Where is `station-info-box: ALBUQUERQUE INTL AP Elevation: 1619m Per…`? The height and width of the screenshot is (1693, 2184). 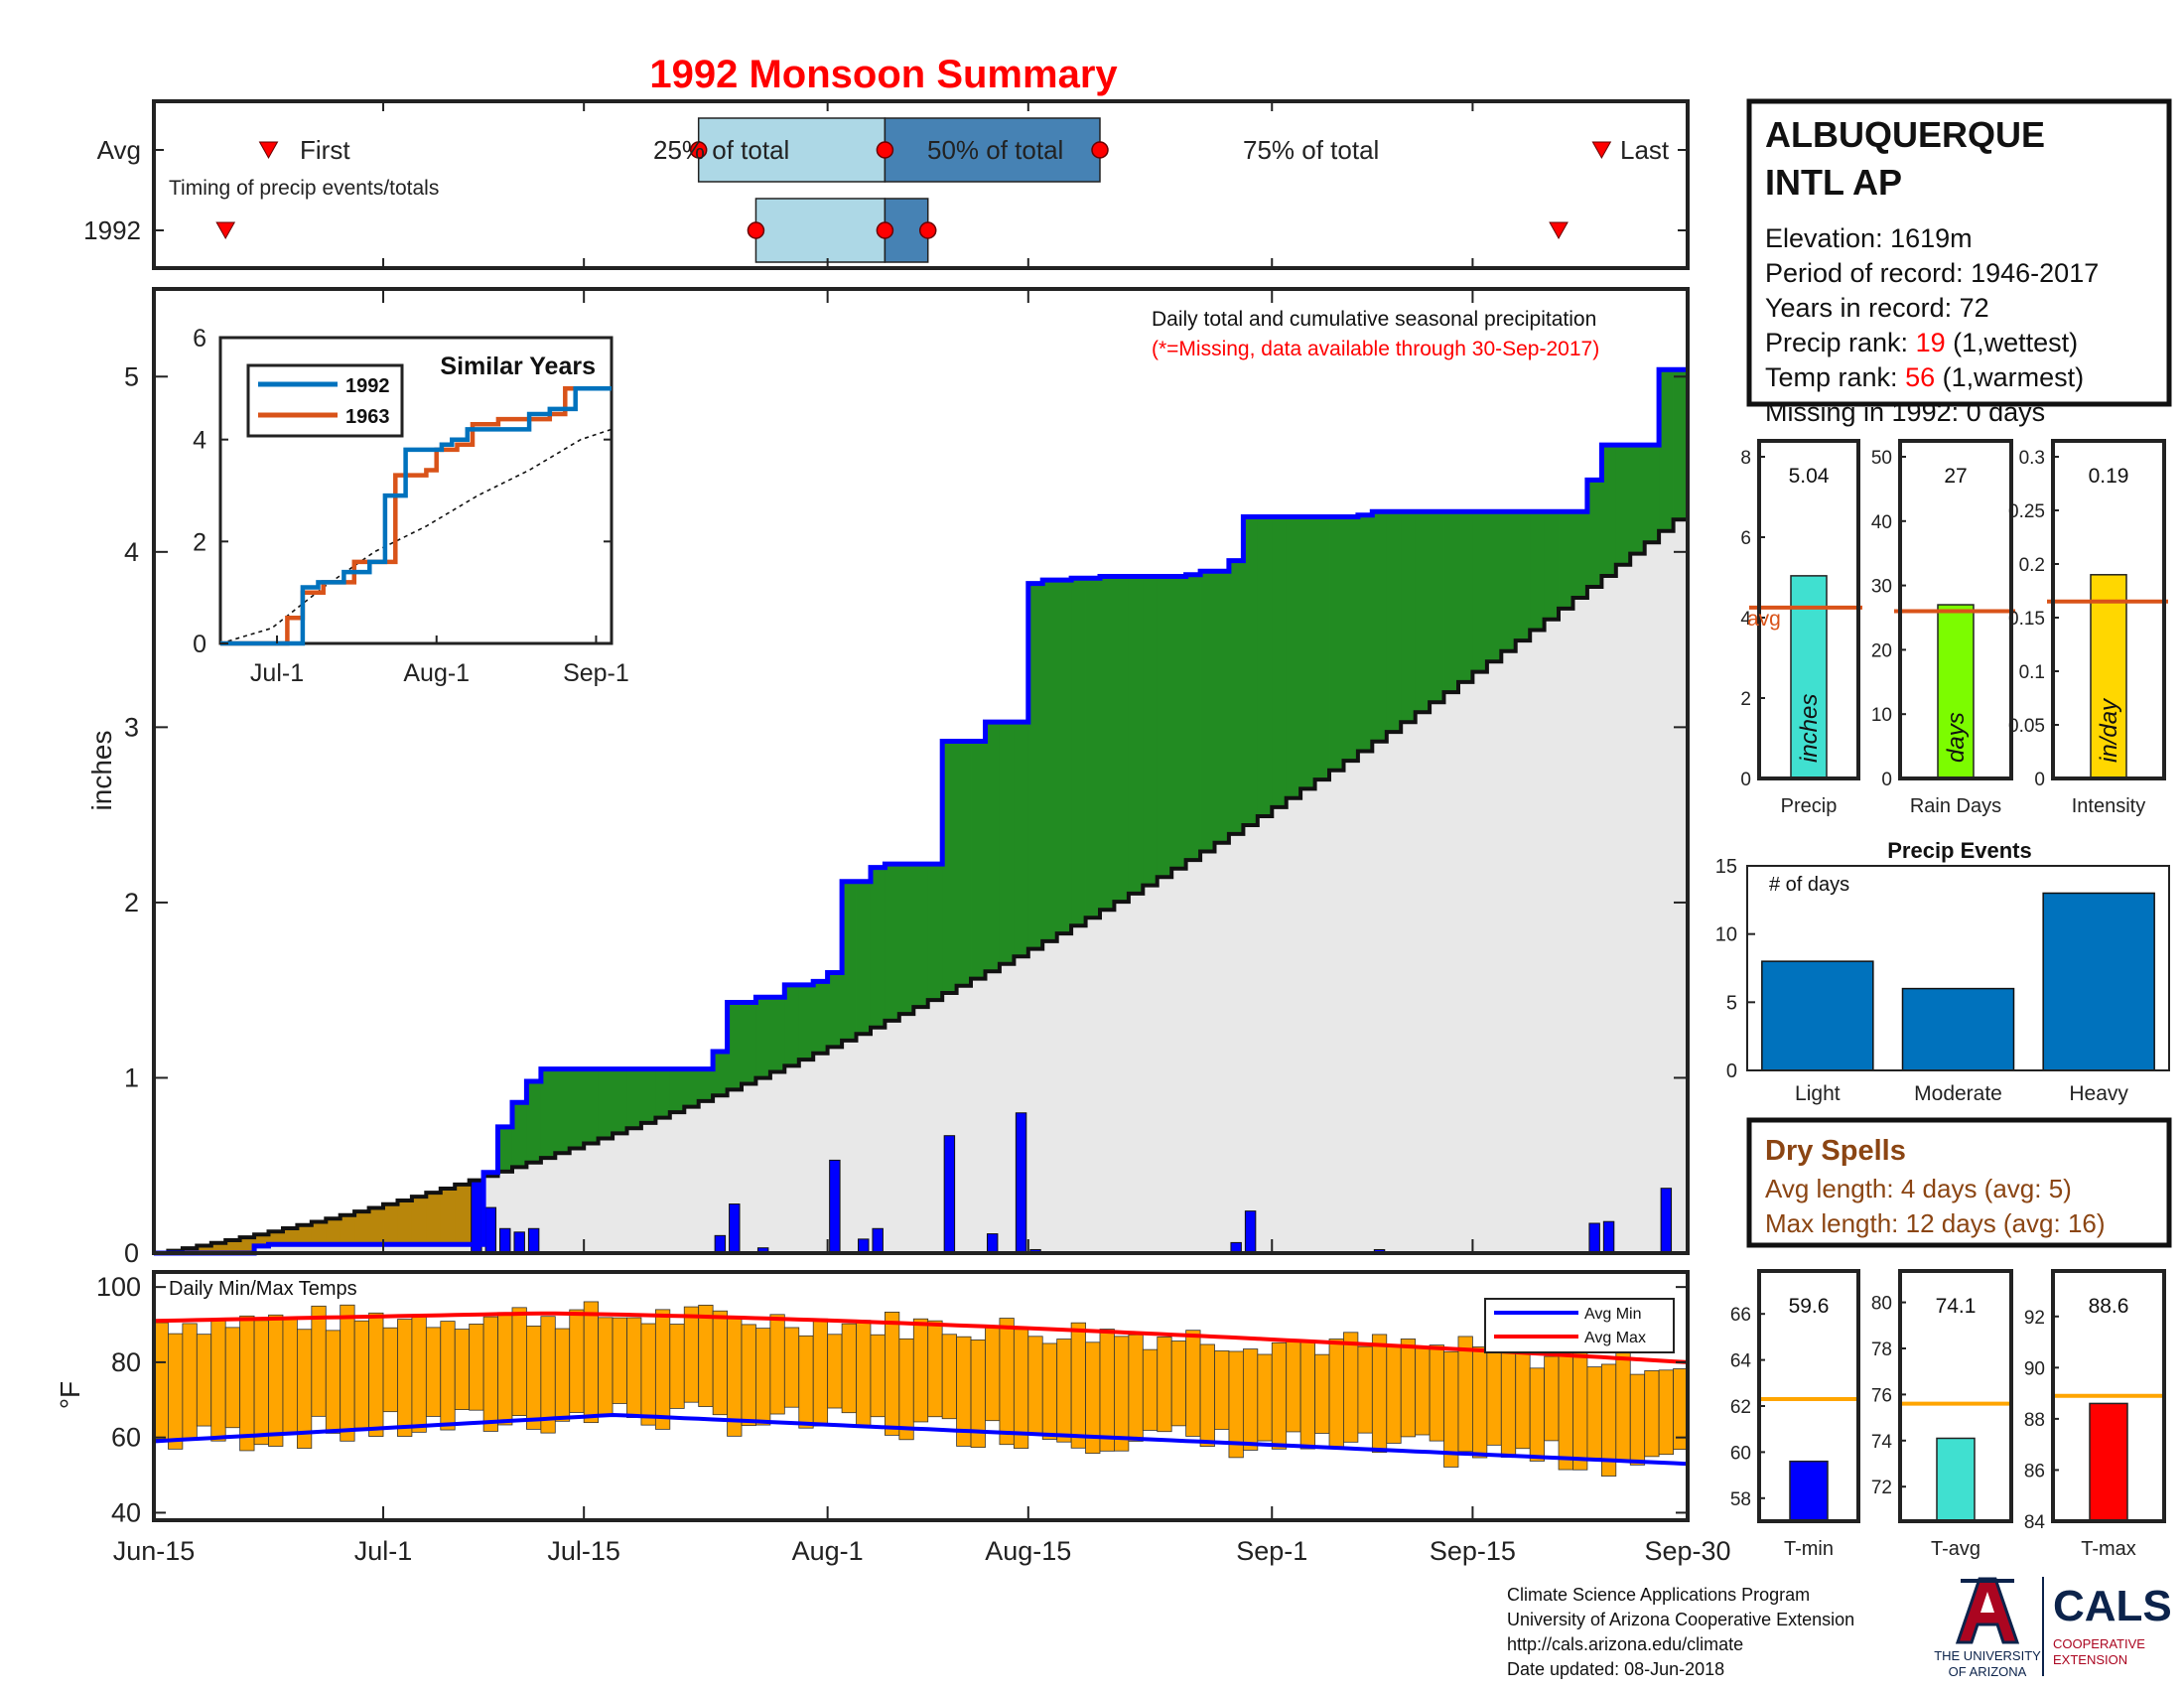
station-info-box: ALBUQUERQUE INTL AP Elevation: 1619m Per… is located at coordinates (1959, 262).